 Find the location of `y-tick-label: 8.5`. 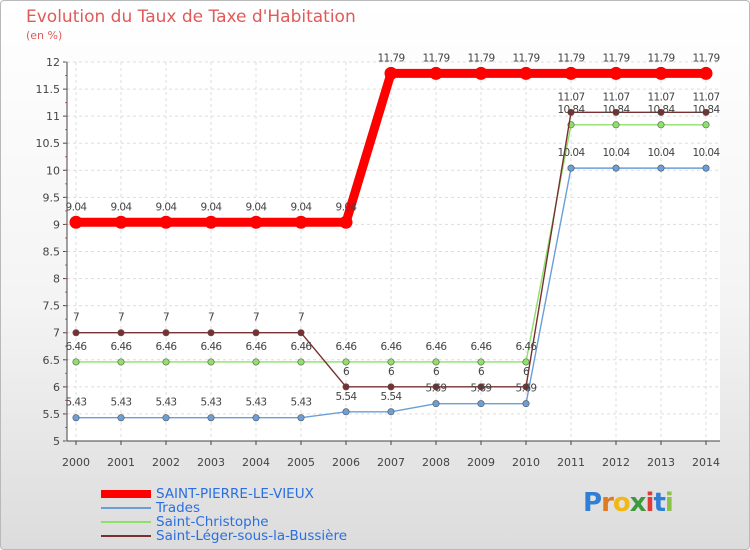

y-tick-label: 8.5 is located at coordinates (52, 252).